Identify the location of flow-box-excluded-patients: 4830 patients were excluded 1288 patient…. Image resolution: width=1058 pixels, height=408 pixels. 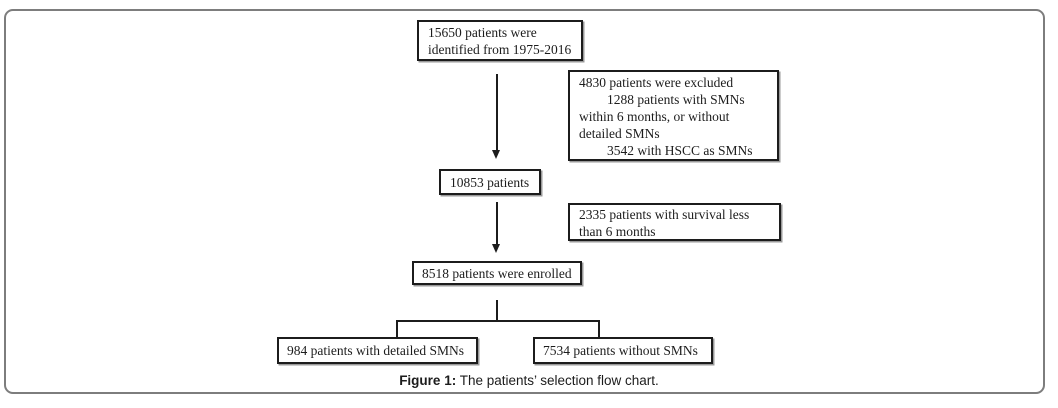
(673, 115).